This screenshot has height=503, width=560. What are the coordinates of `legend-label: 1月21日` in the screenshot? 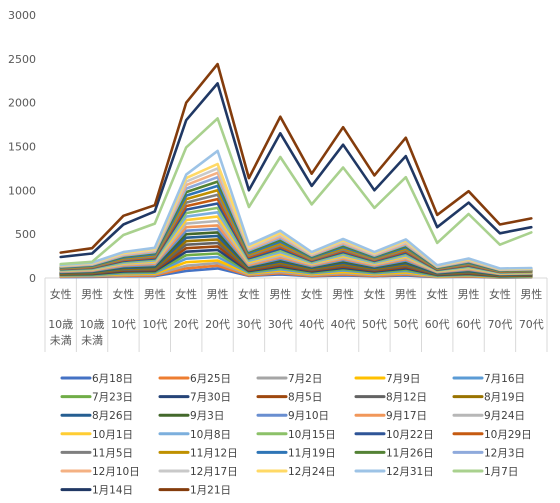 It's located at (210, 491).